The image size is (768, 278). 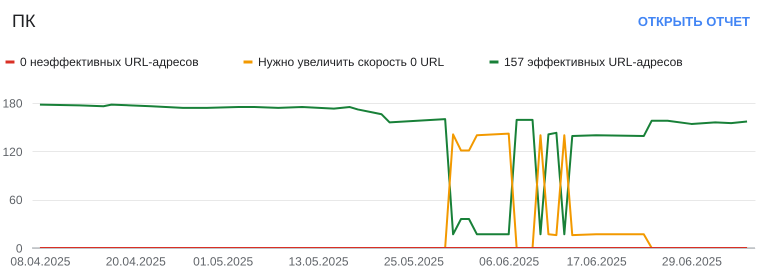 I want to click on y-tick-label: 0, so click(x=19, y=249).